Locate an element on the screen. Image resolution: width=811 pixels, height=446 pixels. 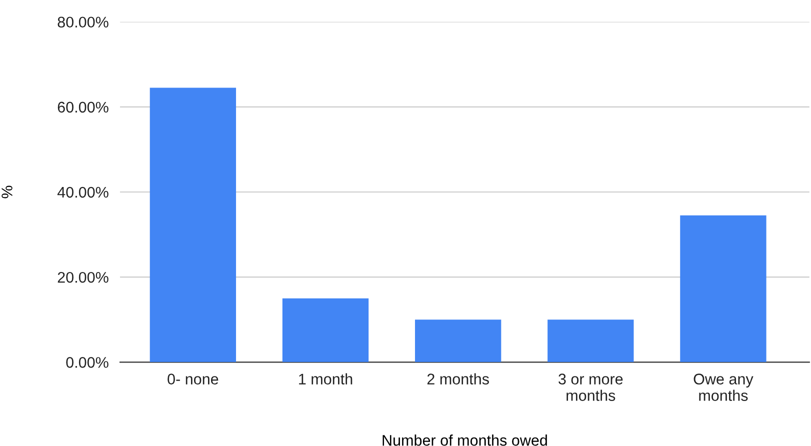
x-tick-label: Owe any months is located at coordinates (724, 387).